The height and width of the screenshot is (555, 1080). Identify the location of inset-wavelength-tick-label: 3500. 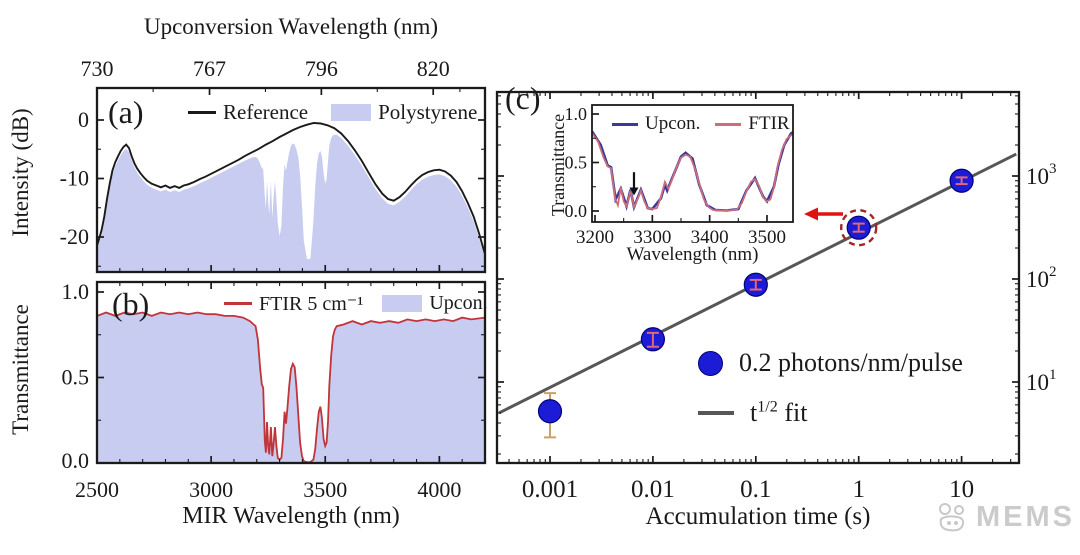
(767, 237).